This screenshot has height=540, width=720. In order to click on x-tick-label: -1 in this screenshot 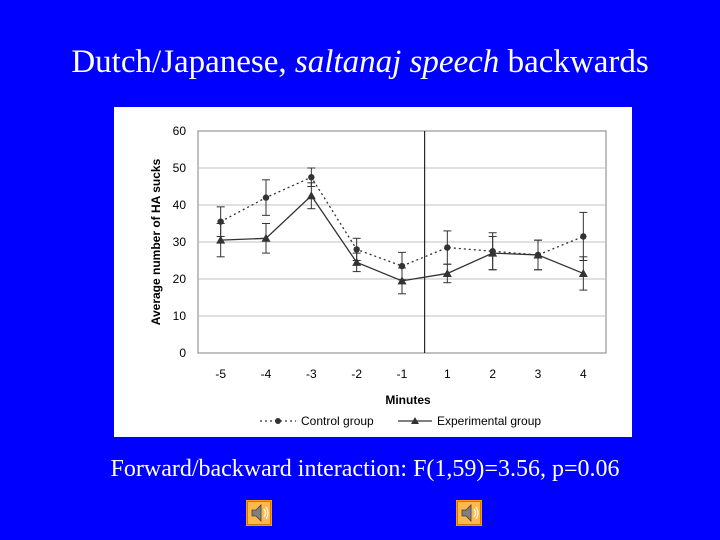, I will do `click(402, 374)`.